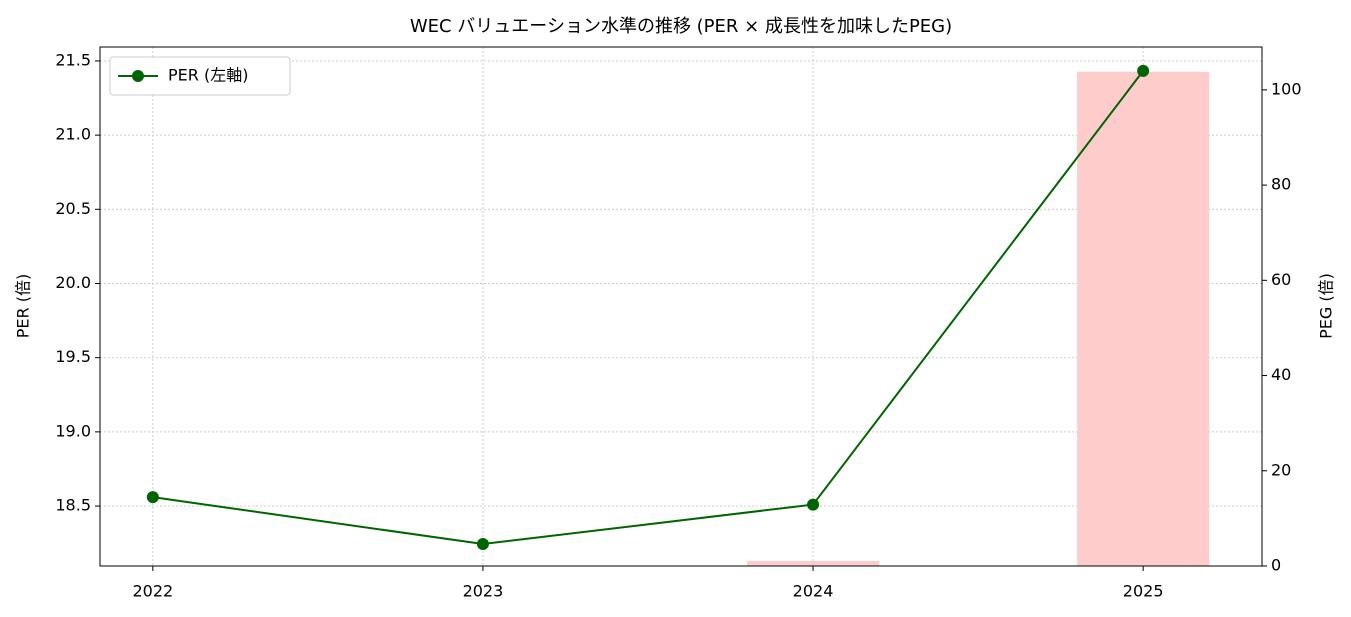 This screenshot has width=1351, height=617. I want to click on legend-box, so click(200, 76).